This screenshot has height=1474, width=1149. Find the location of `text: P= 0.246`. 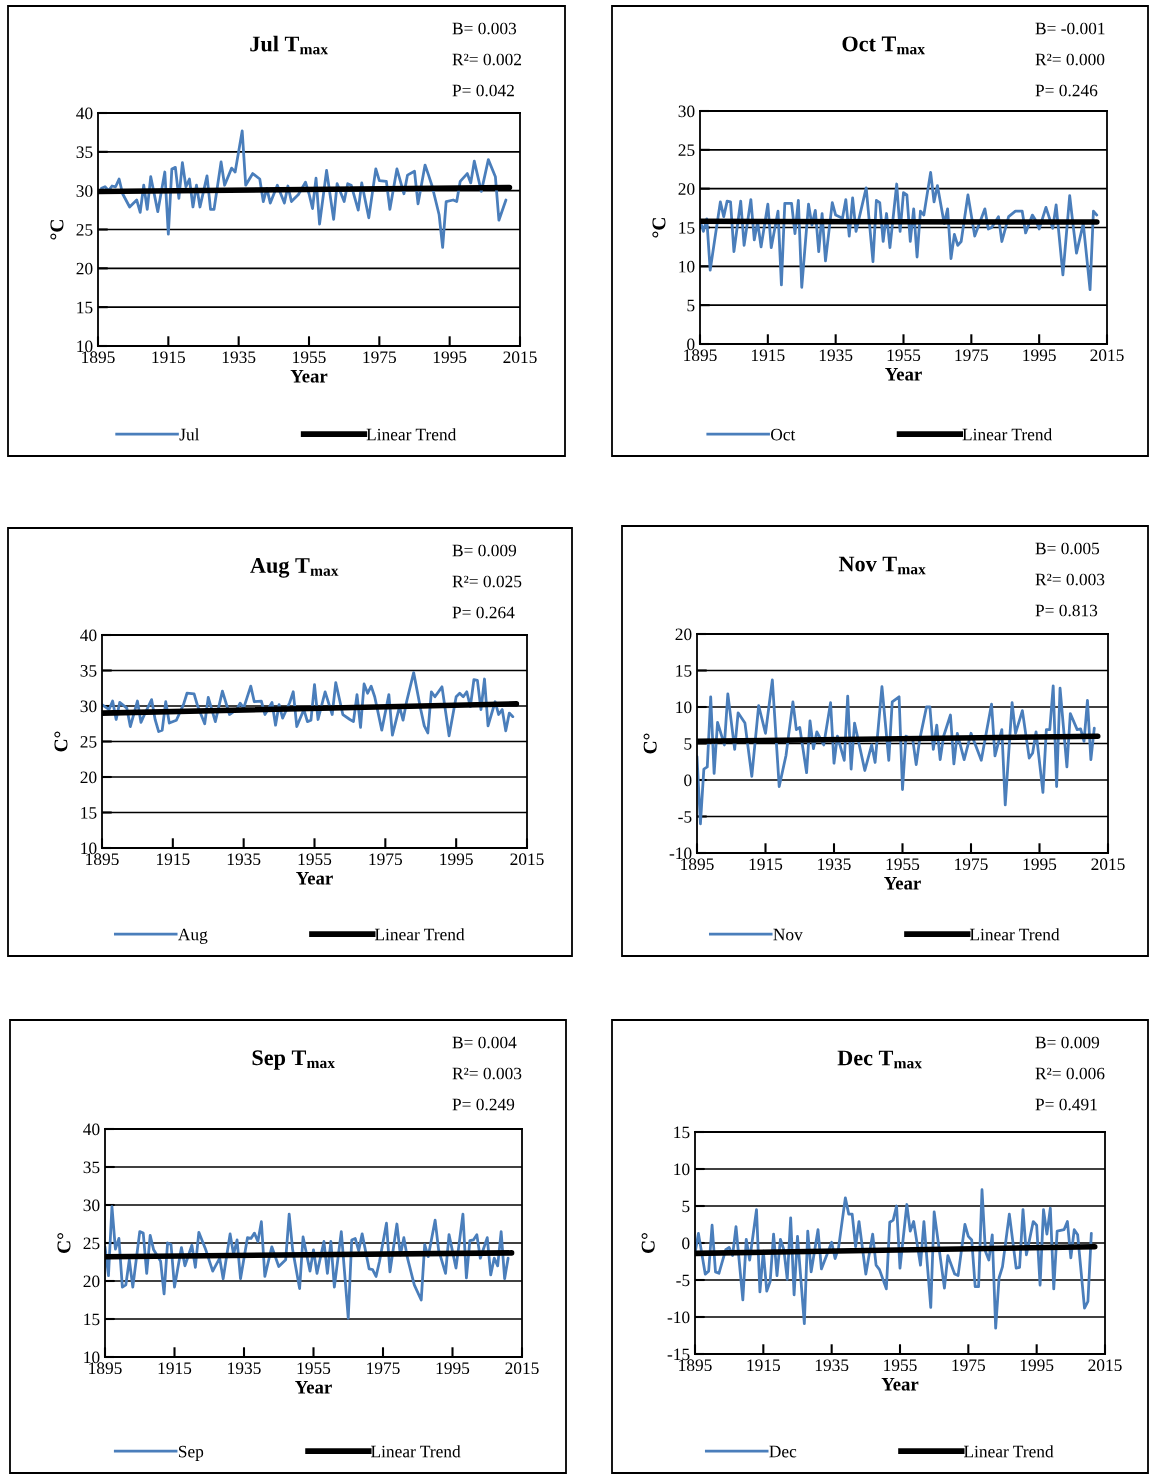

text: P= 0.246 is located at coordinates (1066, 90).